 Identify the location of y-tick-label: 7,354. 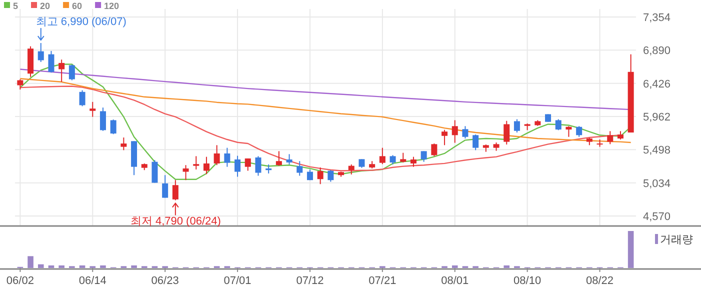
(657, 18).